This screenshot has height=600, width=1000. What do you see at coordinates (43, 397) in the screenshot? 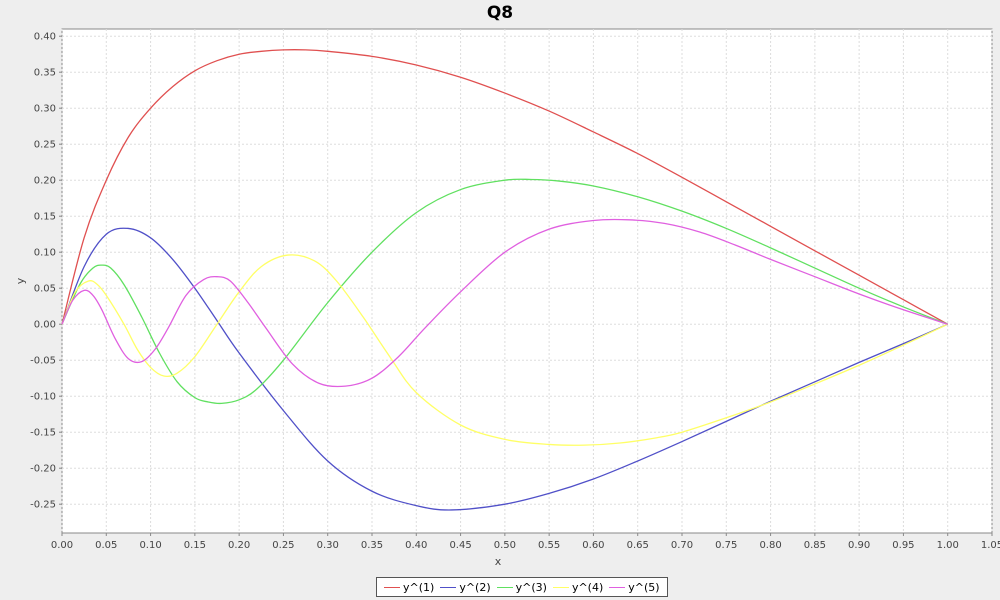
I see `y-tick-label: -0.10` at bounding box center [43, 397].